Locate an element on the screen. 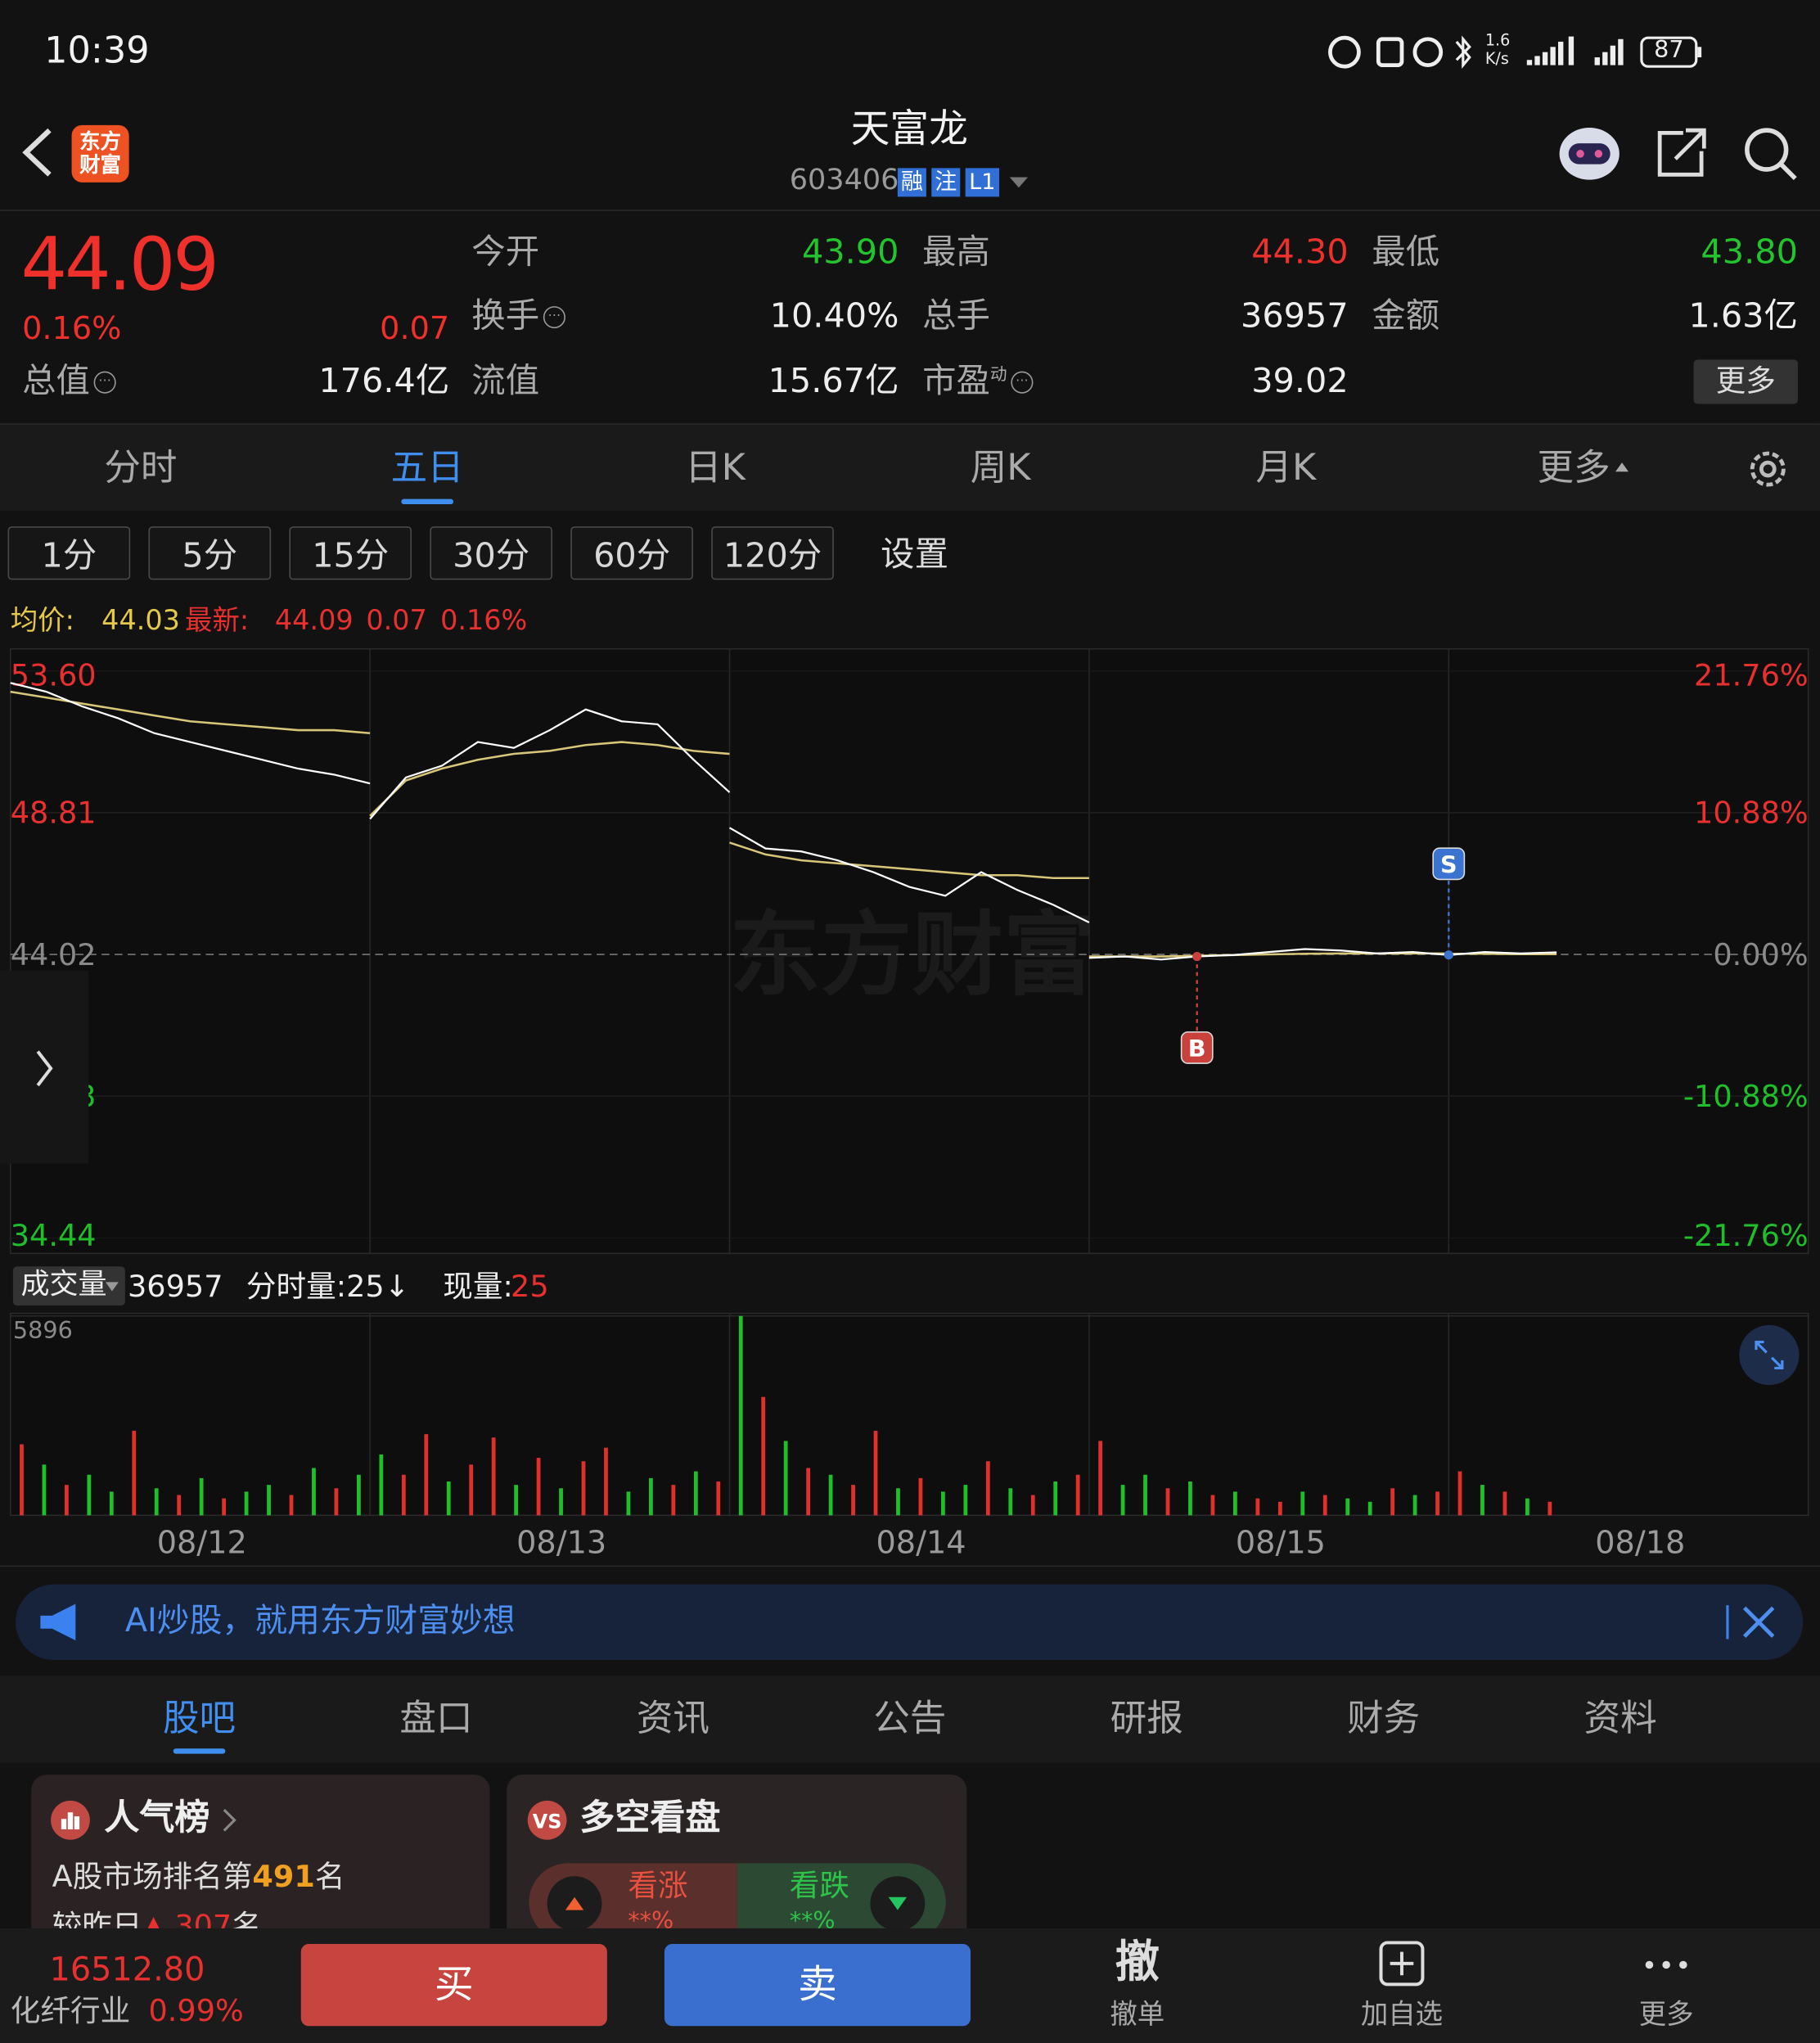  last-price: 44.09 is located at coordinates (120, 265).